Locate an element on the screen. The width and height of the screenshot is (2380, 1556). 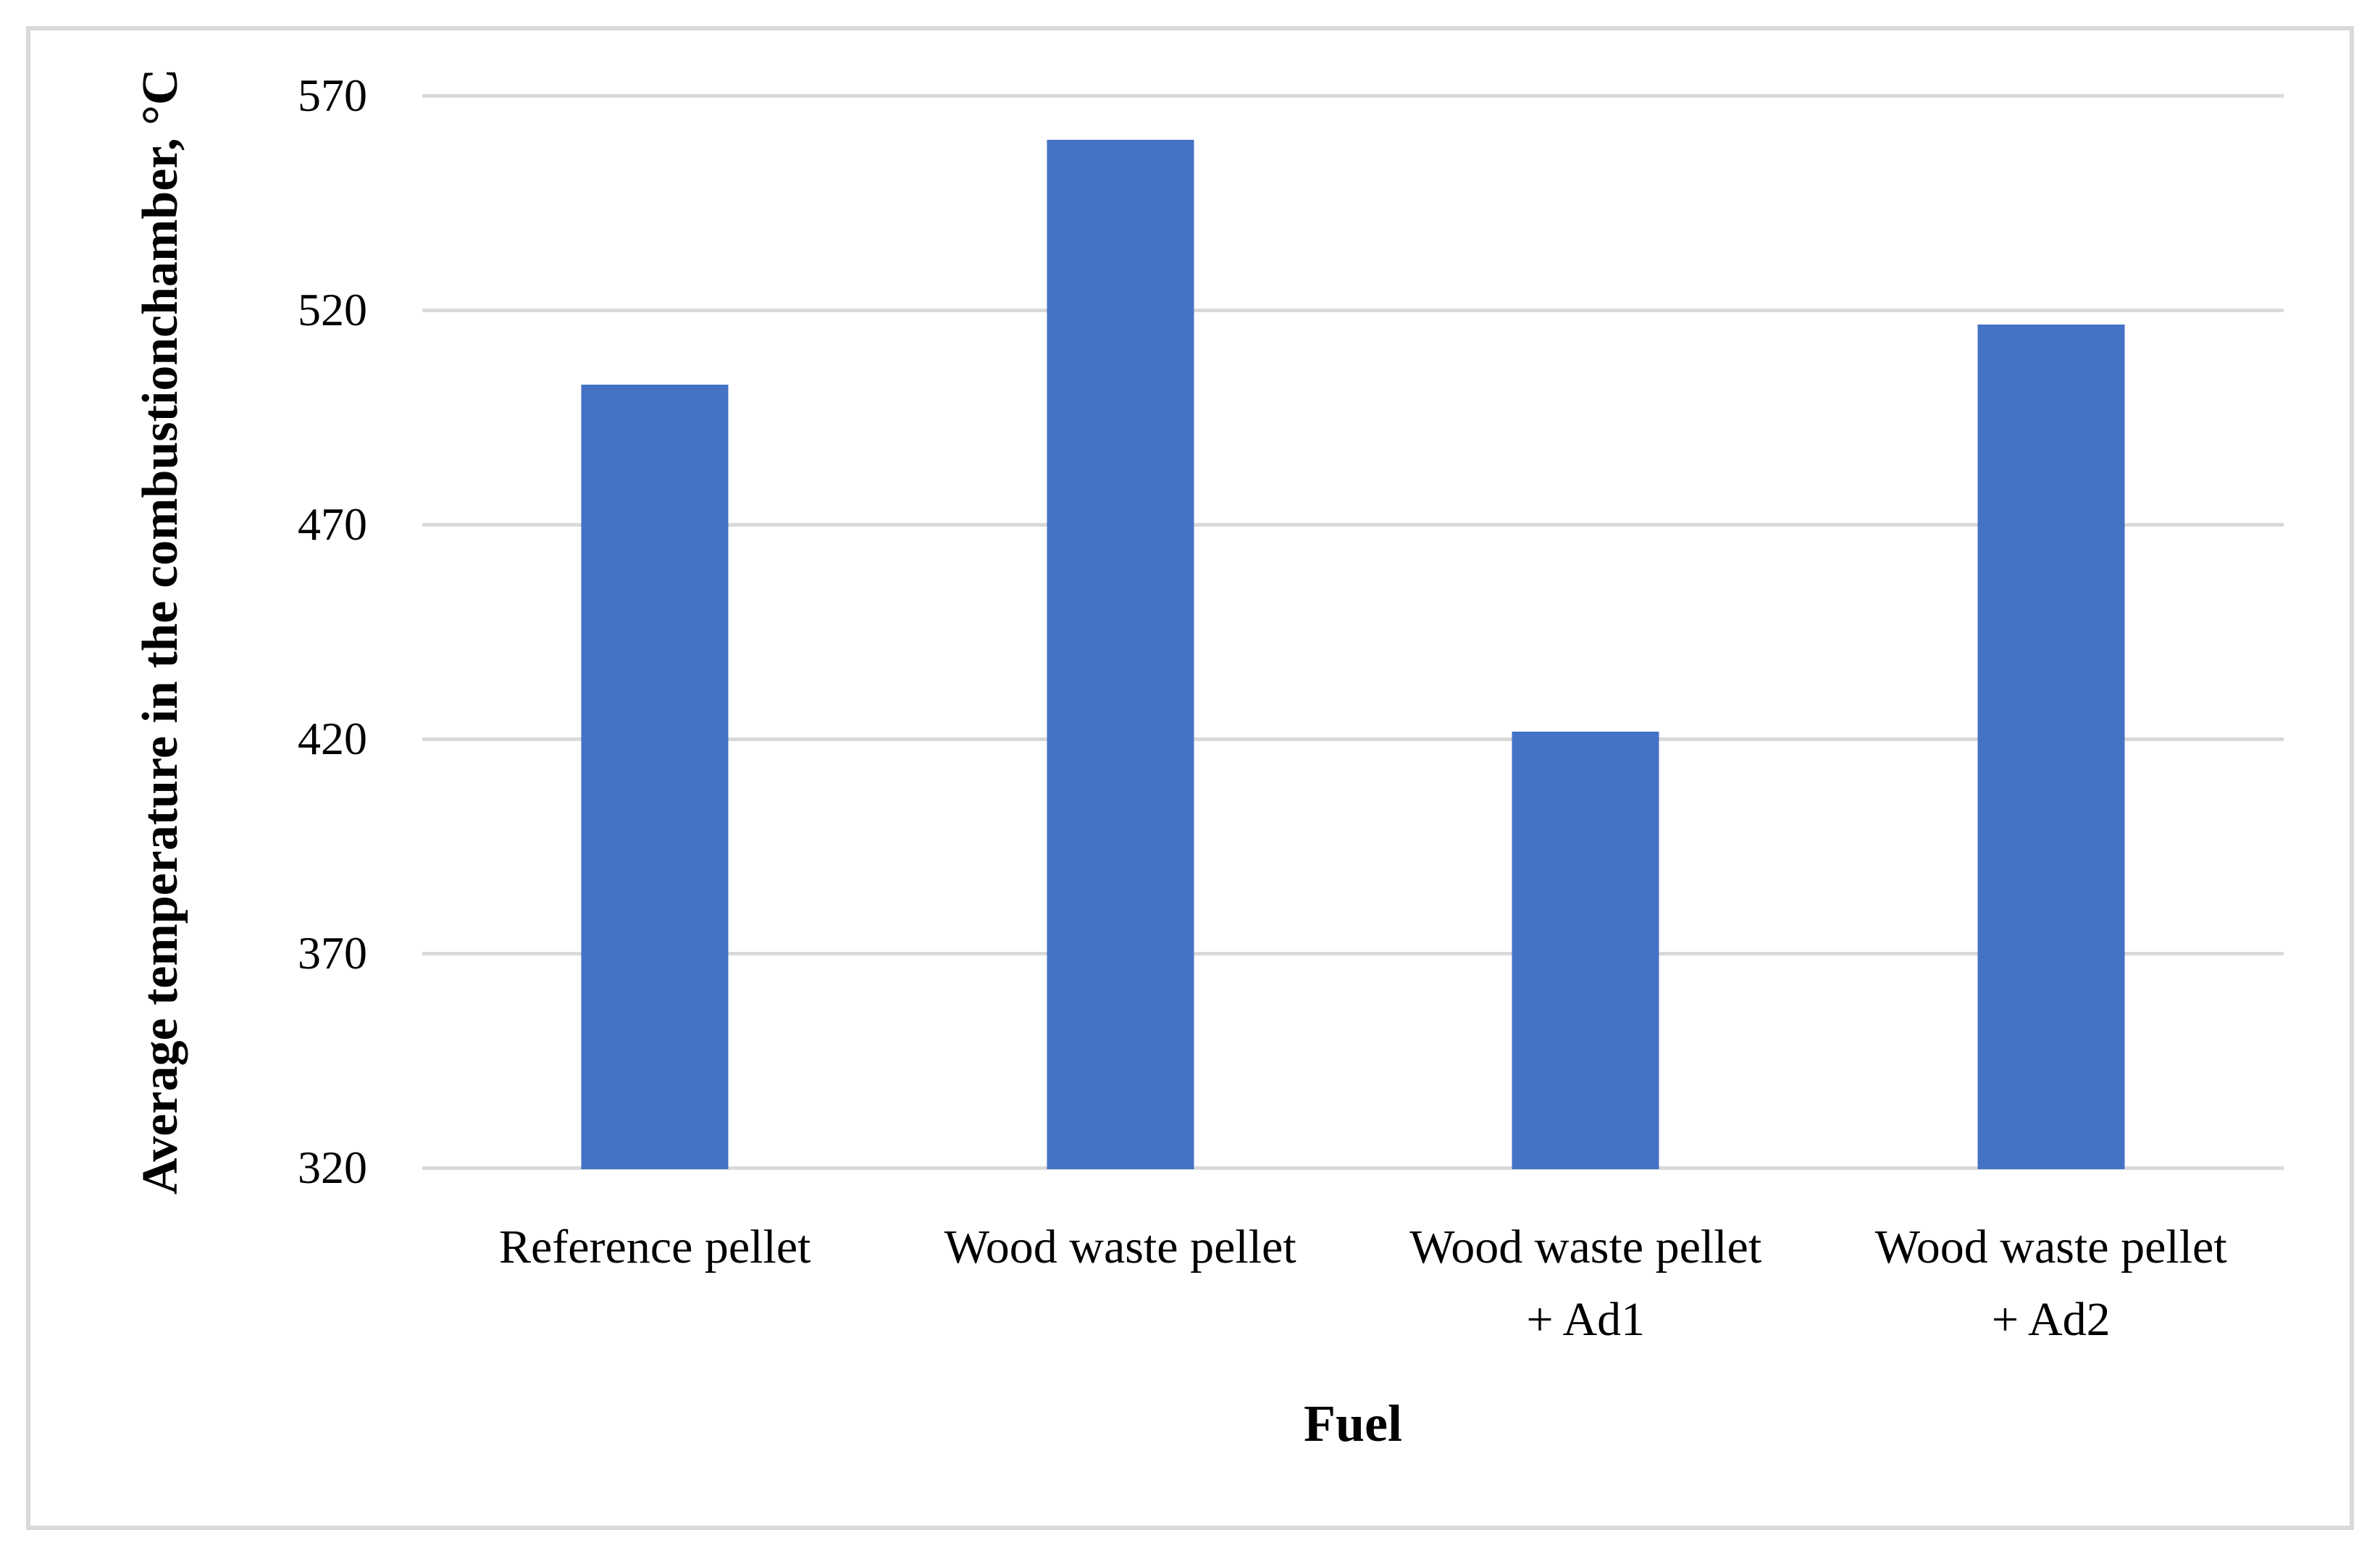
x-category-slot: Wood waste pellet + Ad2 is located at coordinates (2051, 1327).